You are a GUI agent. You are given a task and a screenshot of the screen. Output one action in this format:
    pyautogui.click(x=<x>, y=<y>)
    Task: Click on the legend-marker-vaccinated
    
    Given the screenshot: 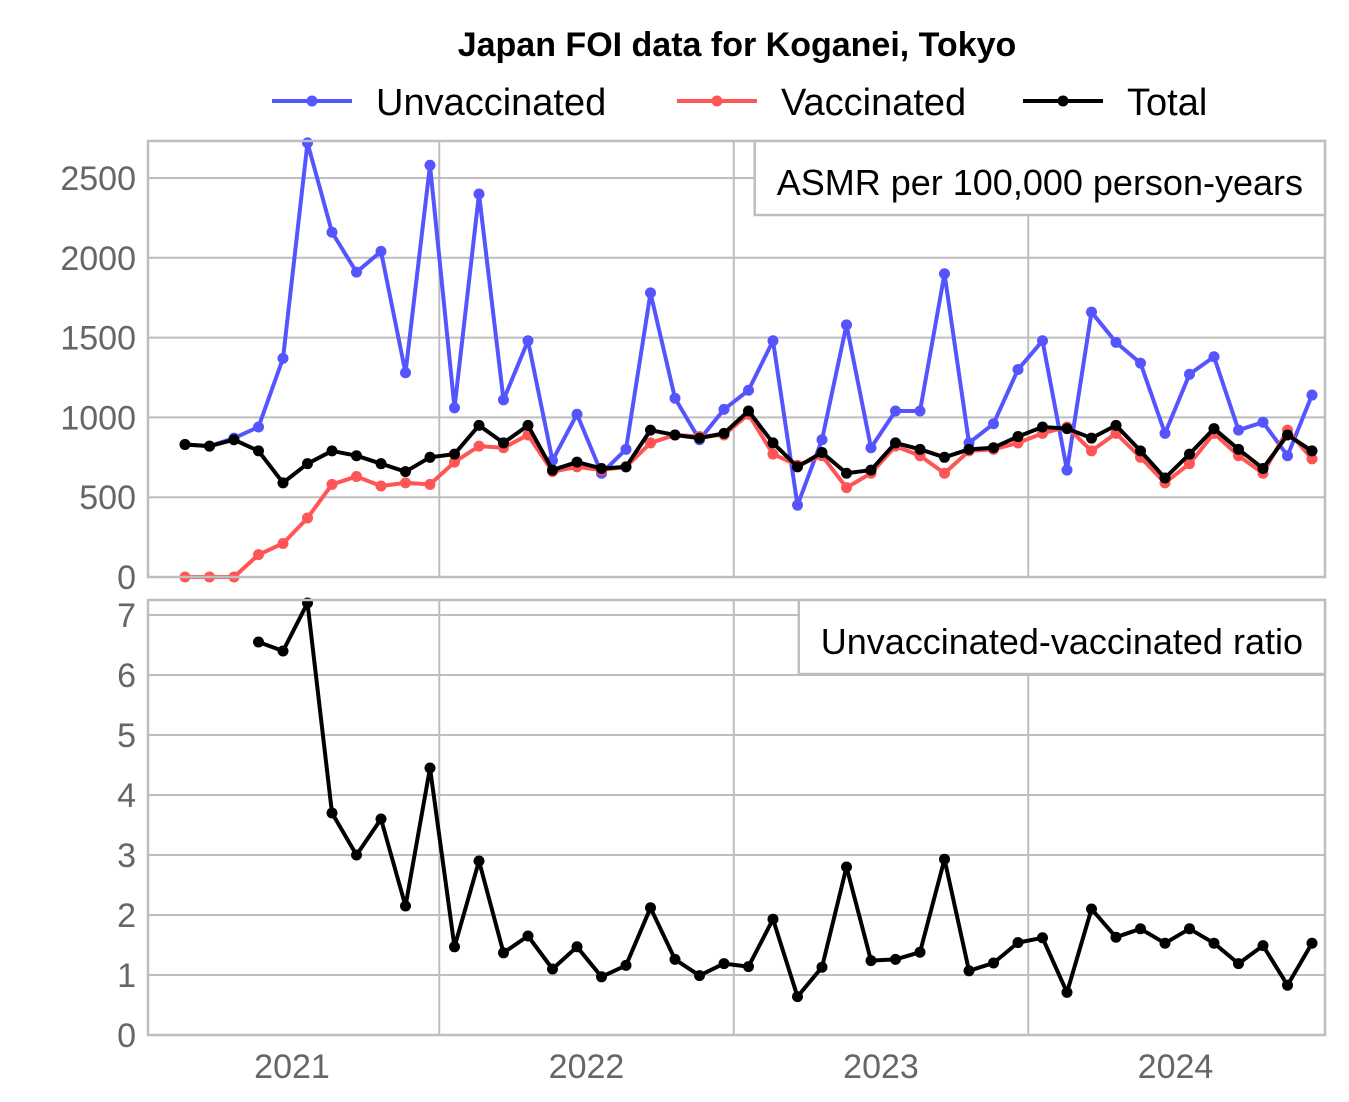 What is the action you would take?
    pyautogui.click(x=717, y=101)
    